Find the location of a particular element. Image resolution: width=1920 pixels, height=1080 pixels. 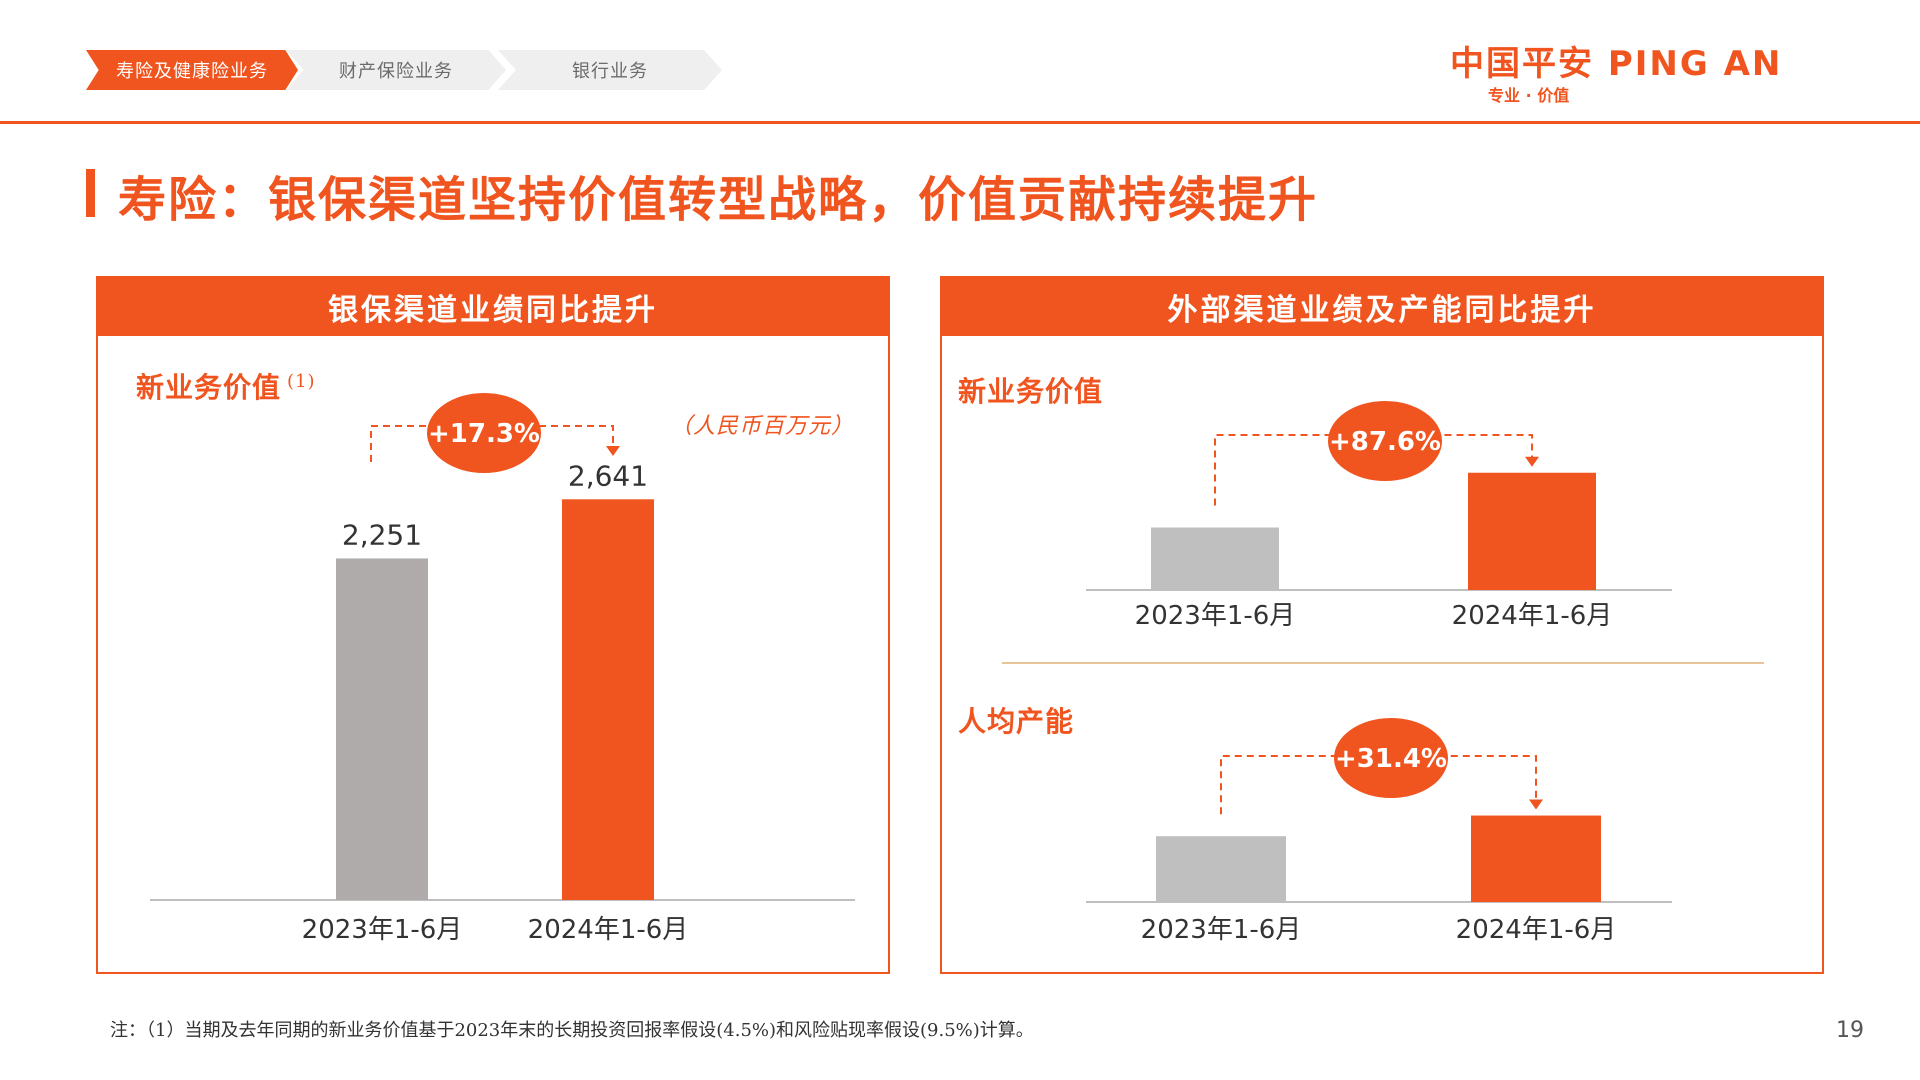

logo-tagline: 专业 · 价值 is located at coordinates (1529, 95).